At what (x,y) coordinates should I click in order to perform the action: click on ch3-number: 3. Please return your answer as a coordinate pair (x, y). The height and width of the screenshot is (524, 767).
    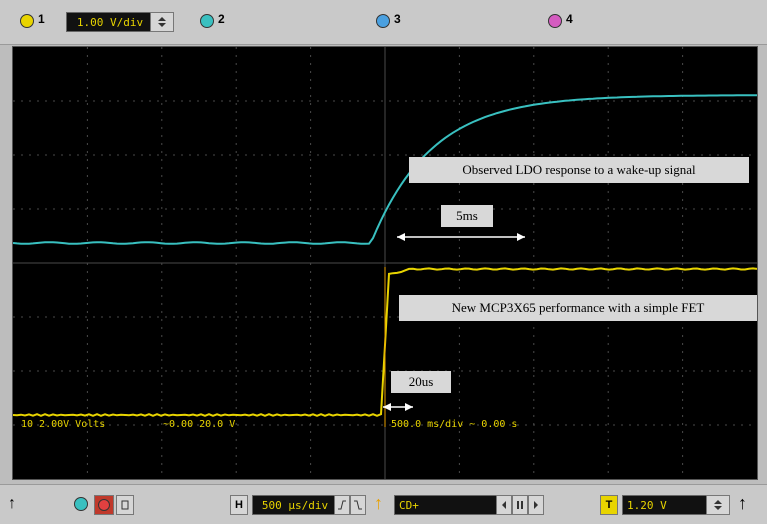
    Looking at the image, I should click on (397, 19).